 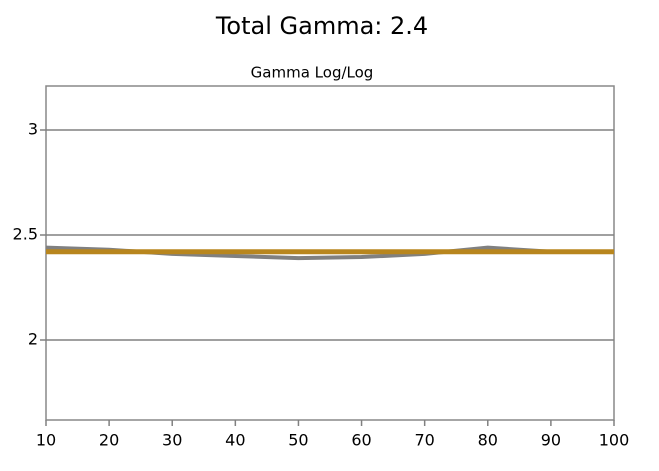 What do you see at coordinates (46, 440) in the screenshot?
I see `x-tick-label: 10` at bounding box center [46, 440].